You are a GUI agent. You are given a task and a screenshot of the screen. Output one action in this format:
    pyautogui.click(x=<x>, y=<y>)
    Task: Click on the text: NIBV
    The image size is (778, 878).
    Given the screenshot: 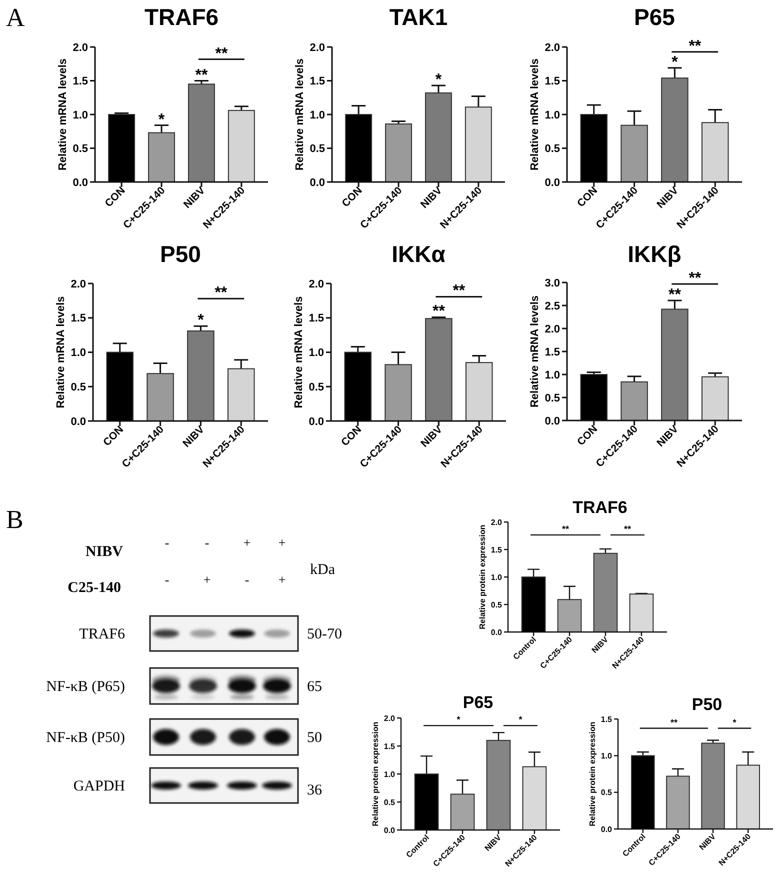 What is the action you would take?
    pyautogui.click(x=104, y=552)
    